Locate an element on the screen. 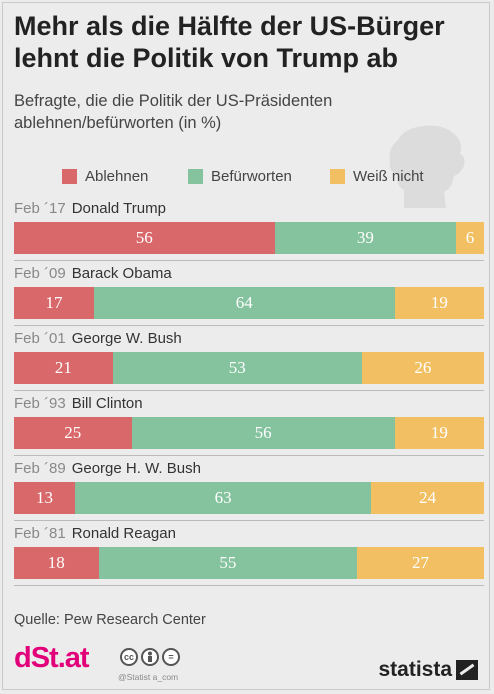 Image resolution: width=494 pixels, height=694 pixels. legend-item: Befürworten is located at coordinates (240, 176).